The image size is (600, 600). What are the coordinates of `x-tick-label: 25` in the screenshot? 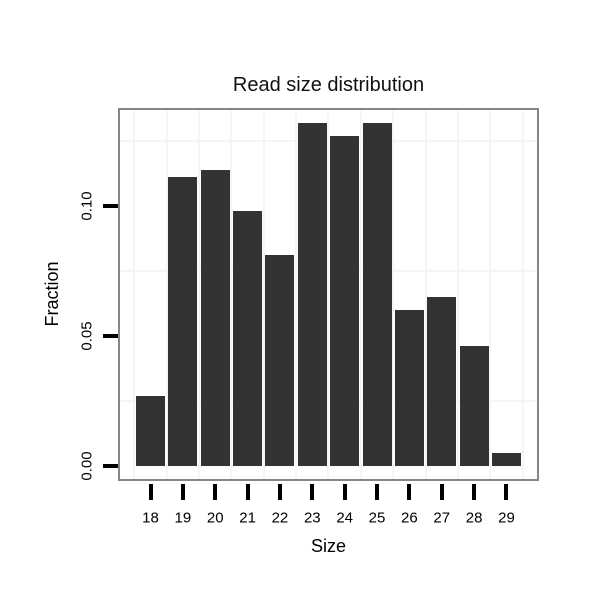 It's located at (377, 518).